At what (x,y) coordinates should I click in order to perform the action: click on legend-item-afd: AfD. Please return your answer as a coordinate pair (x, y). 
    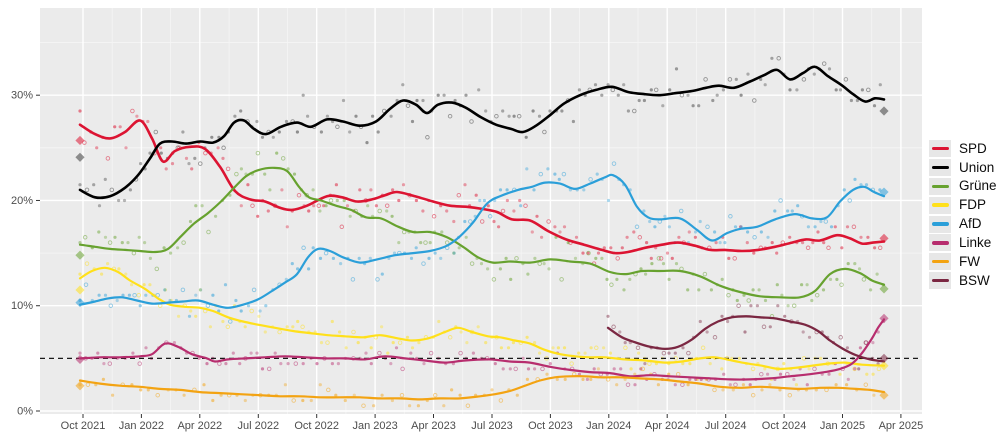
    Looking at the image, I should click on (963, 224).